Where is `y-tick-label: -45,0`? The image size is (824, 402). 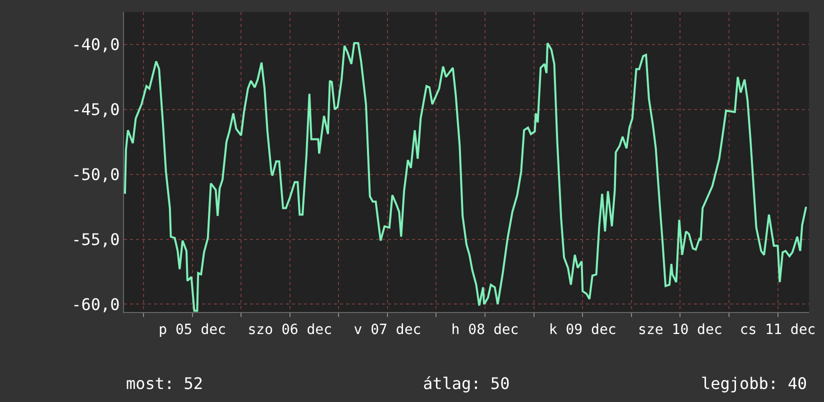 y-tick-label: -45,0 is located at coordinates (96, 109).